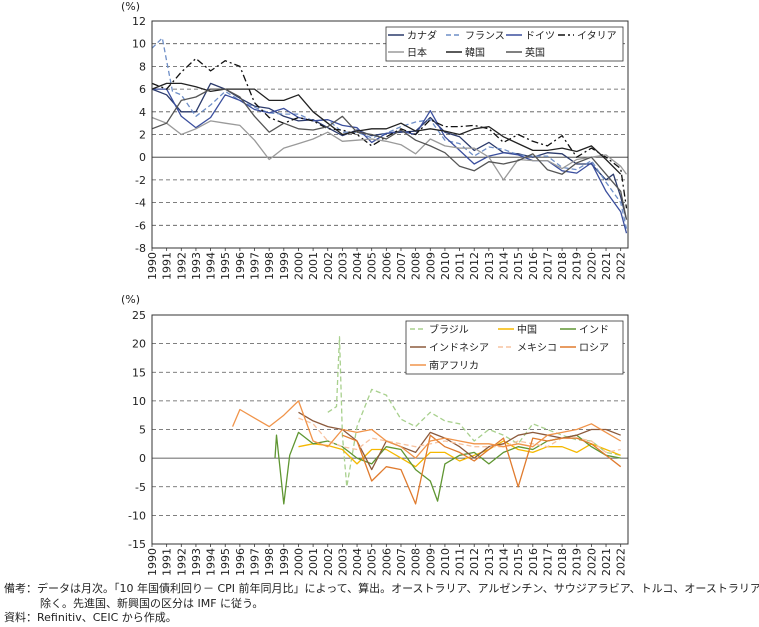  What do you see at coordinates (196, 562) in the screenshot?
I see `x-tick-label: 1993` at bounding box center [196, 562].